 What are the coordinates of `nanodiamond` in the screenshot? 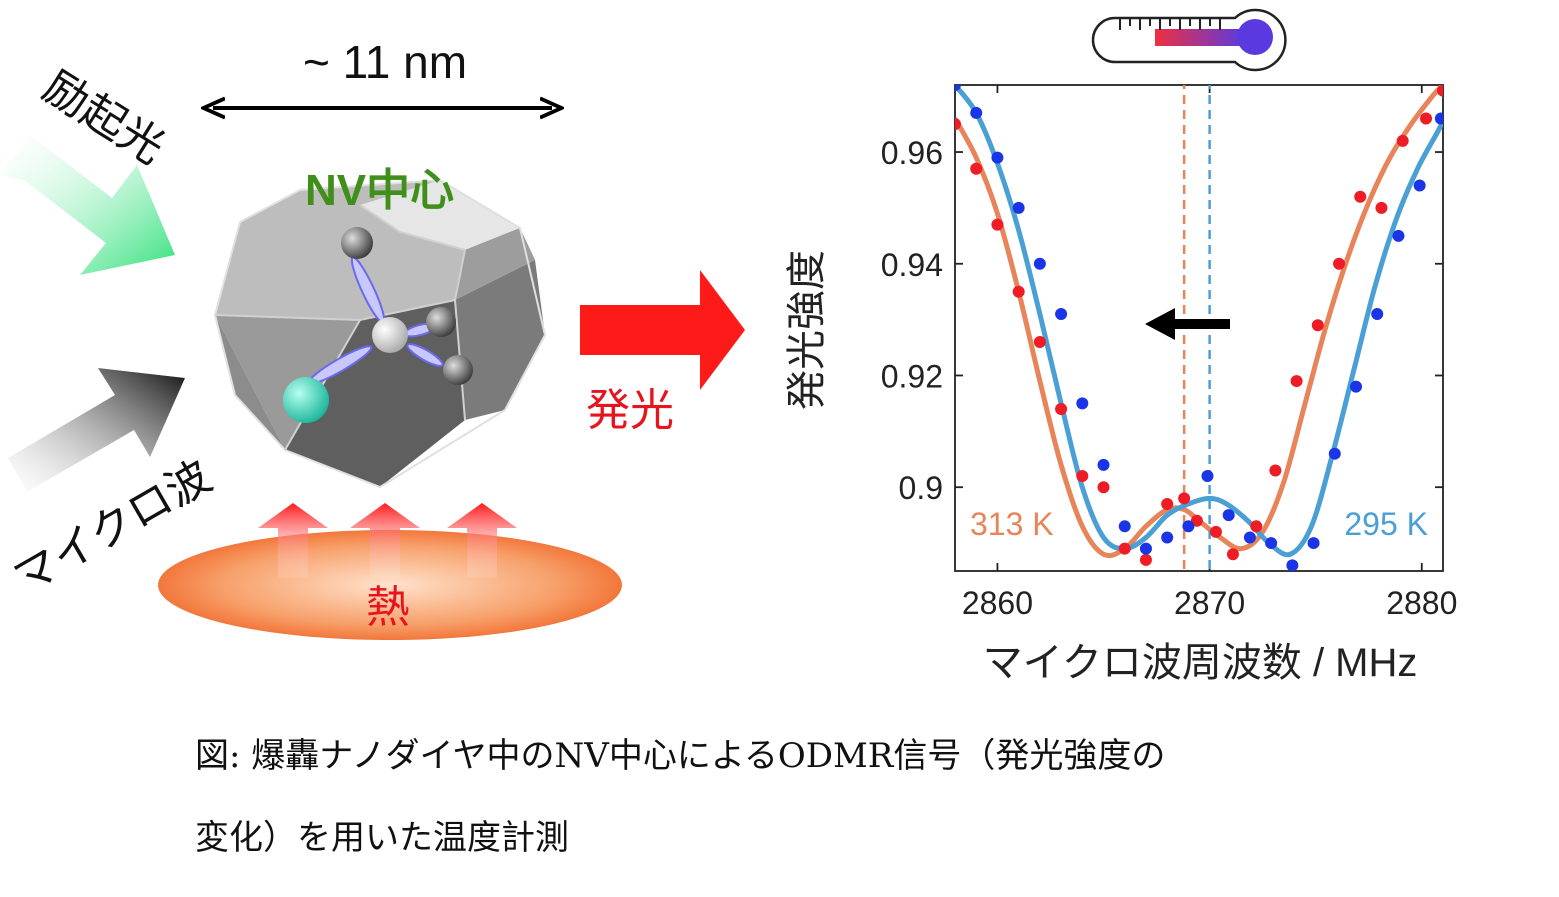 It's located at (380, 333).